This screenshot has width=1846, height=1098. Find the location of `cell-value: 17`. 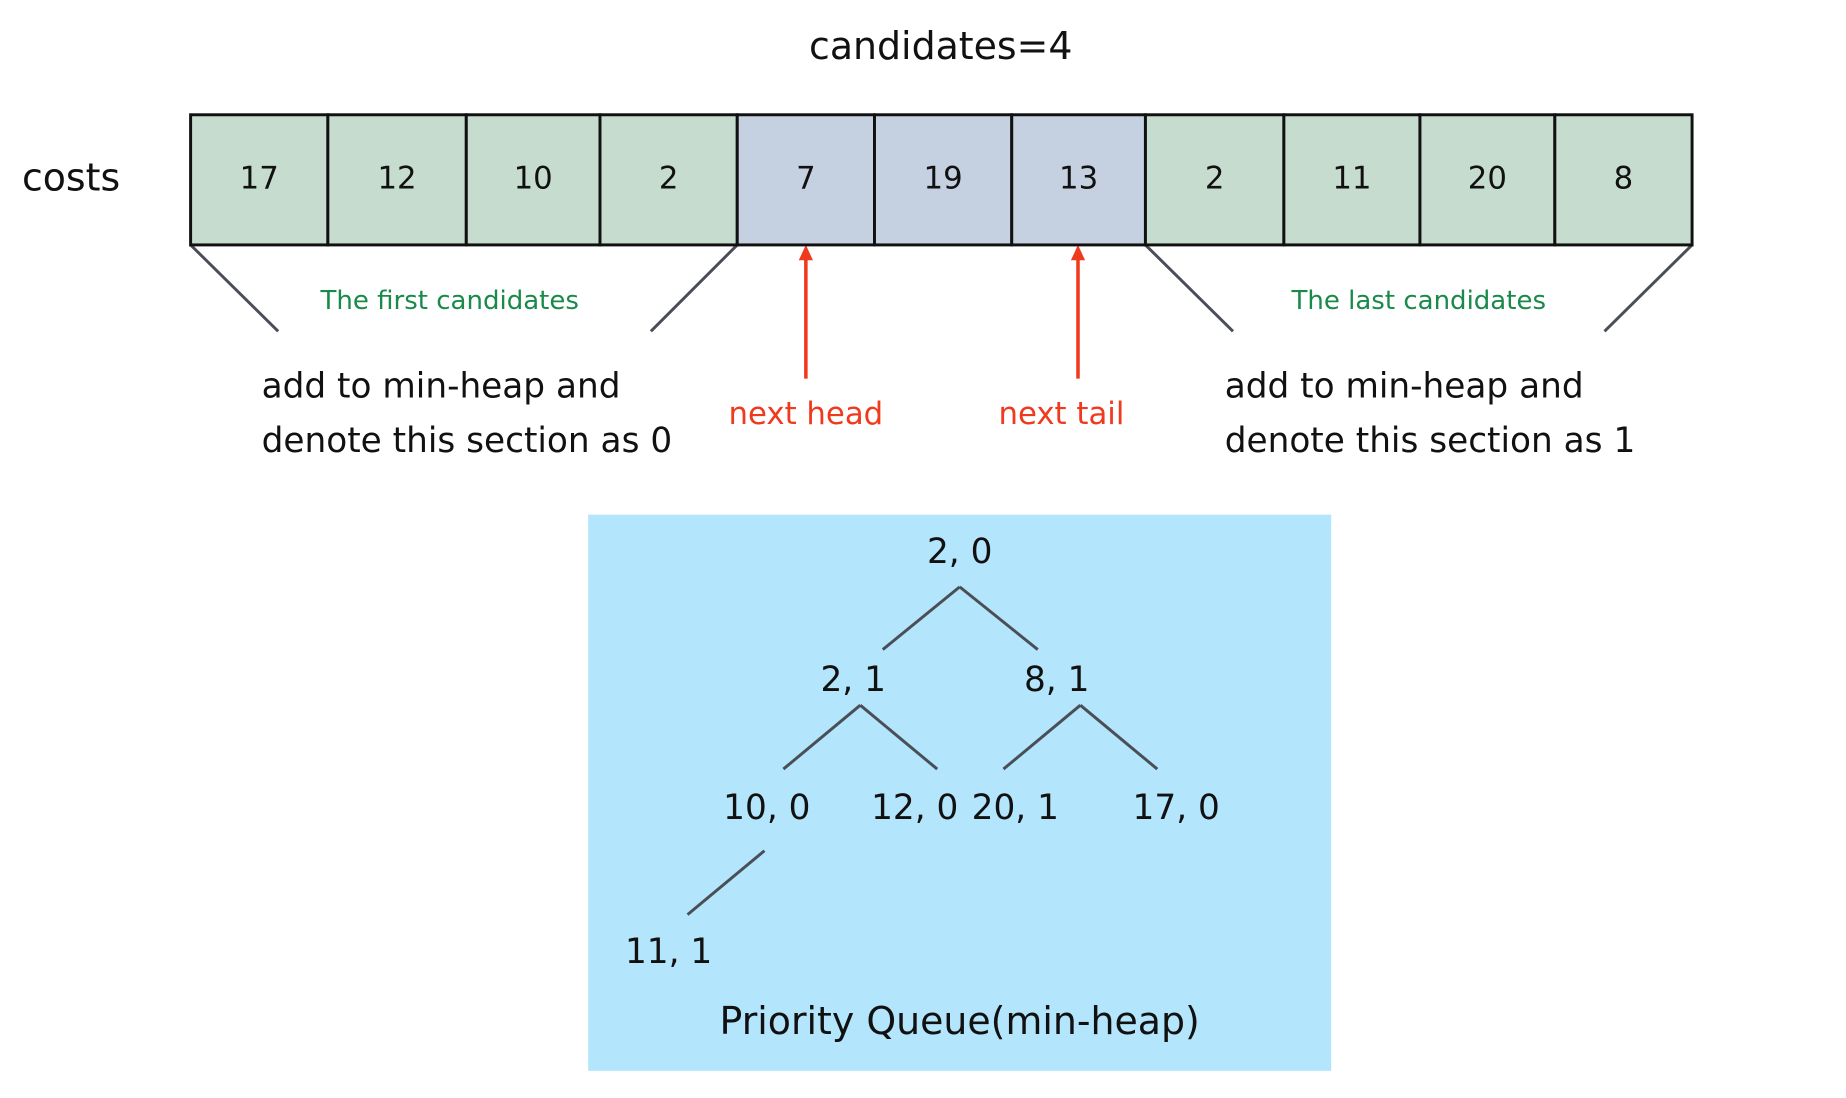

cell-value: 17 is located at coordinates (259, 178).